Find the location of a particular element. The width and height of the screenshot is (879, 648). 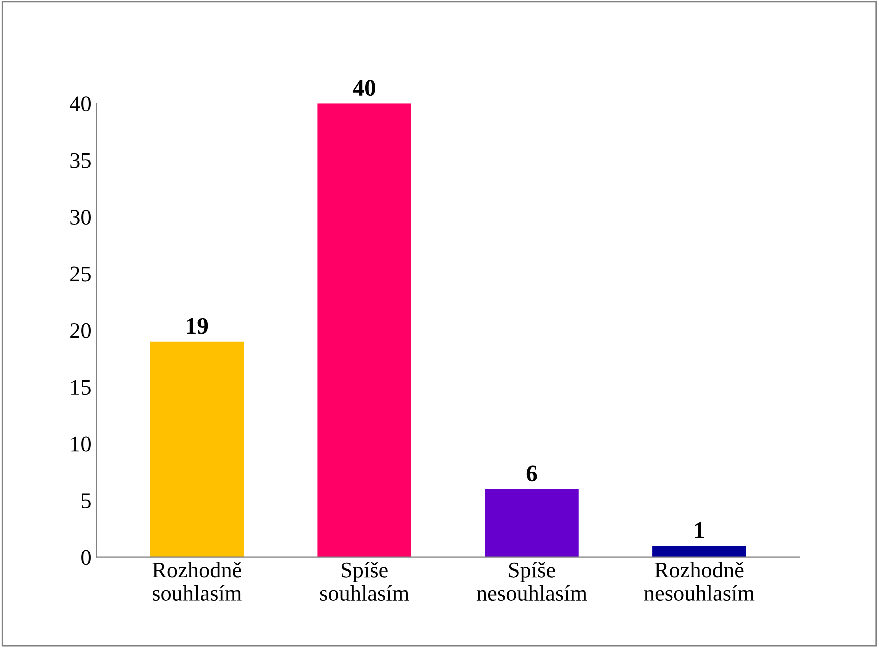

y-tick-label: 40 is located at coordinates (80, 104).